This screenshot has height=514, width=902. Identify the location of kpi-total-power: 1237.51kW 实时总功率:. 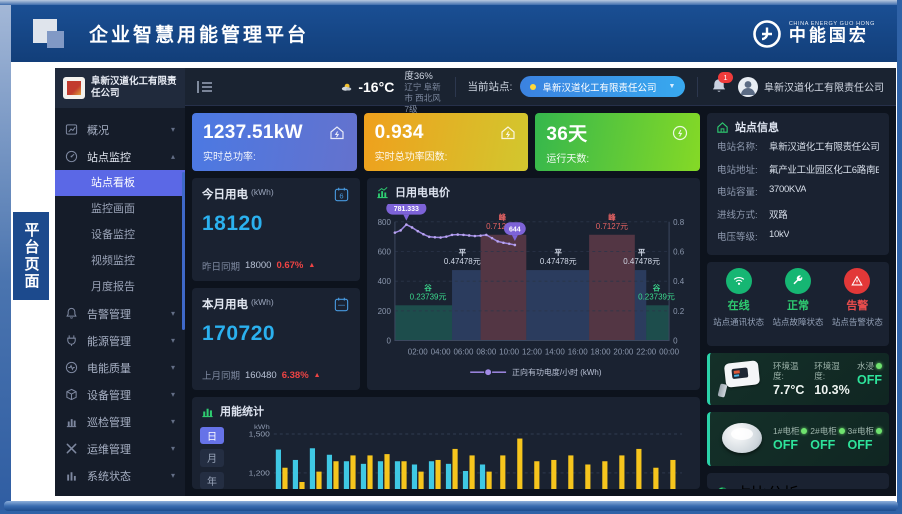
(274, 142).